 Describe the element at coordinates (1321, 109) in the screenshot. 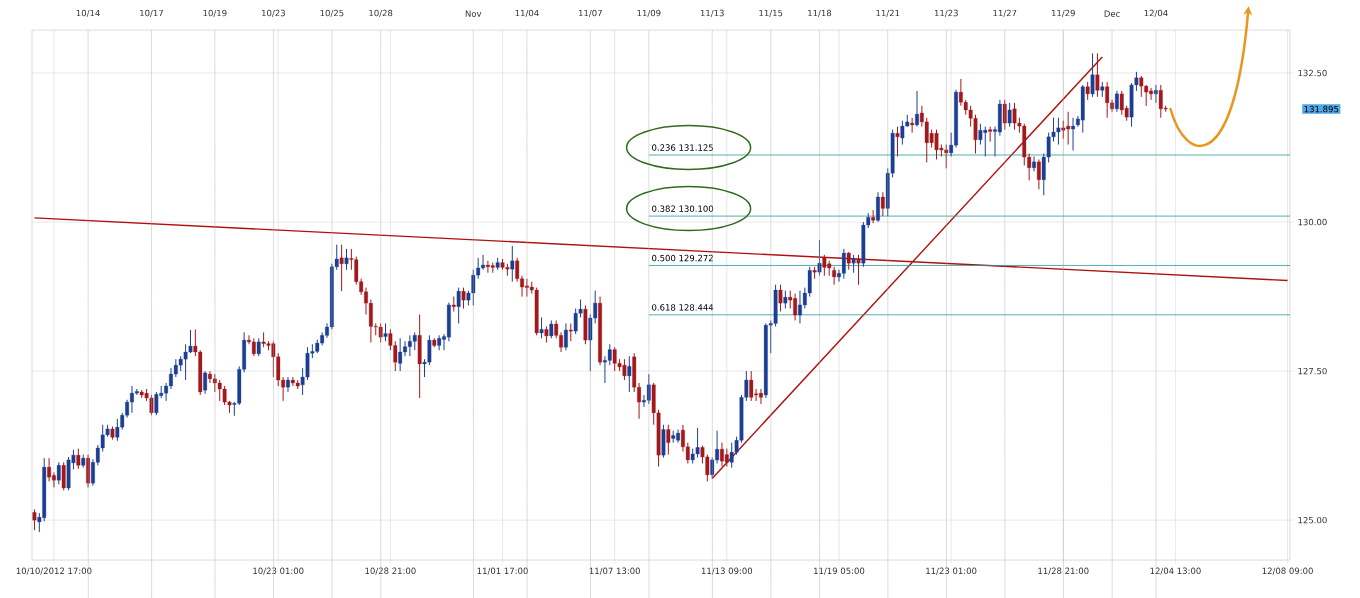

I see `text: 131.895` at that location.